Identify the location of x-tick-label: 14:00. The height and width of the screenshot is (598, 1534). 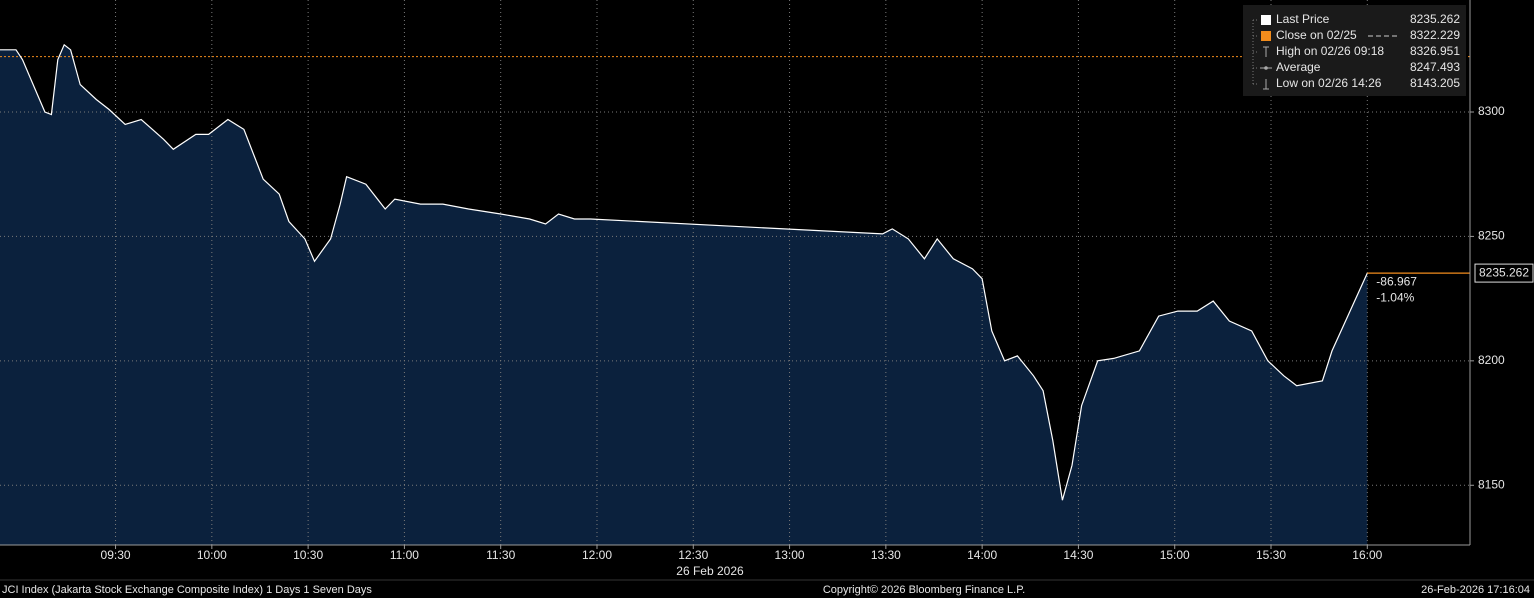
(982, 555).